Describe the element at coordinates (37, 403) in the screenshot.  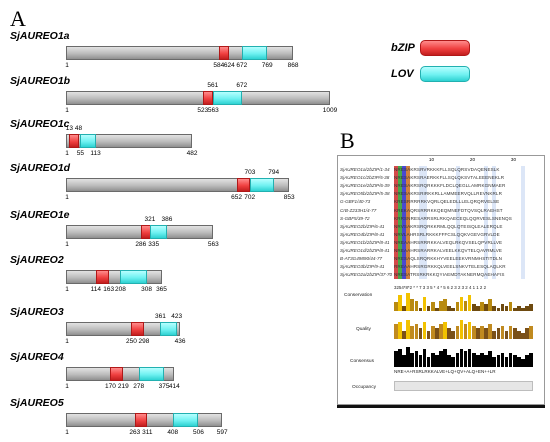
I see `protein-name: SjAUREO5` at that location.